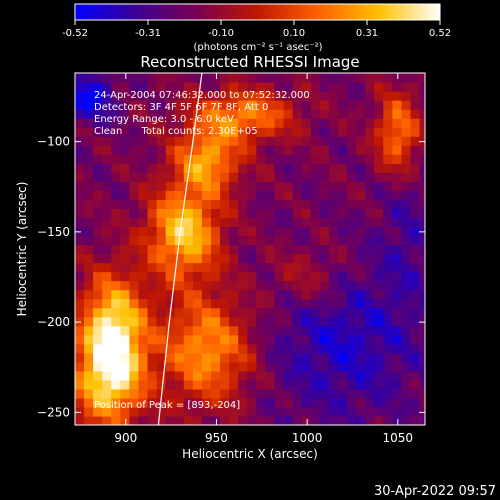 This screenshot has height=500, width=500. What do you see at coordinates (257, 47) in the screenshot?
I see `colorbar-unit-label: (photons cm⁻² s⁻¹ asec⁻²)` at bounding box center [257, 47].